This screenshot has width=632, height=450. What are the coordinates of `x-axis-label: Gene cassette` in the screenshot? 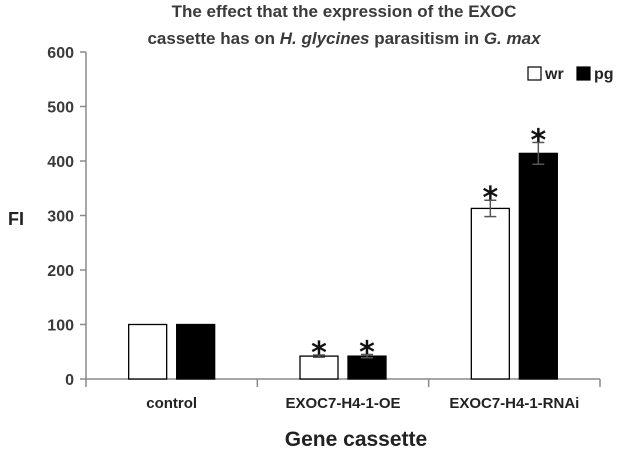 It's located at (356, 439).